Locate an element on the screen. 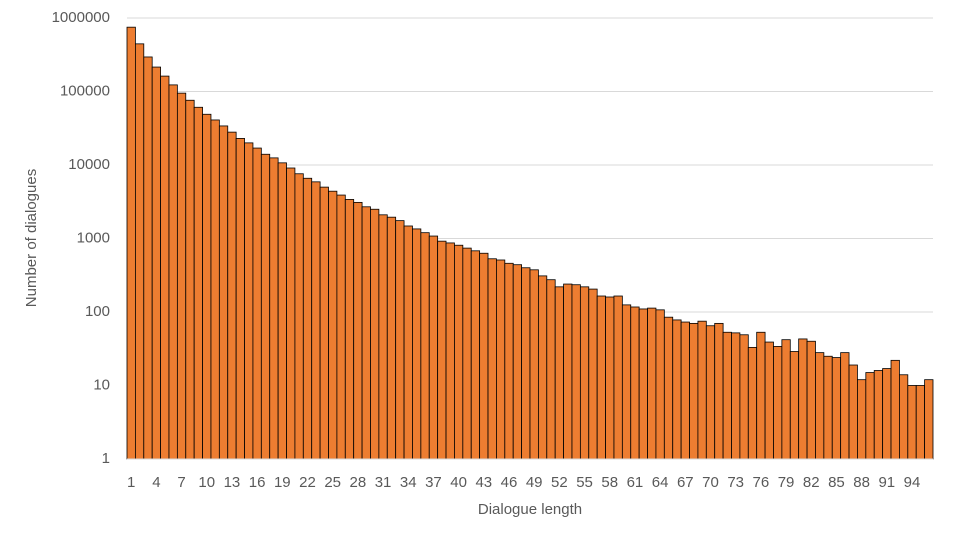 The width and height of the screenshot is (953, 537). y-tick-label: 10 is located at coordinates (101, 384).